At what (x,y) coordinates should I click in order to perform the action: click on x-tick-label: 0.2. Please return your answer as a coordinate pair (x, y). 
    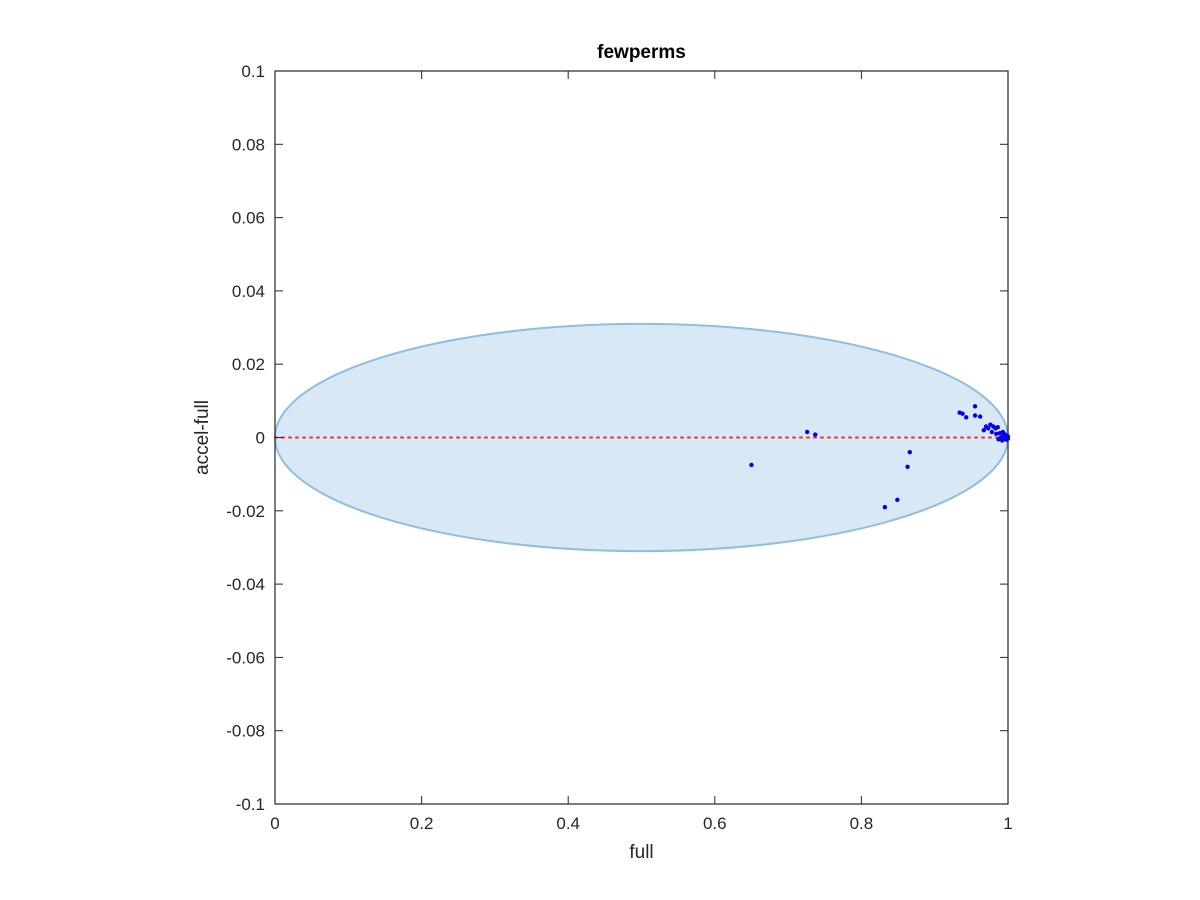
    Looking at the image, I should click on (422, 823).